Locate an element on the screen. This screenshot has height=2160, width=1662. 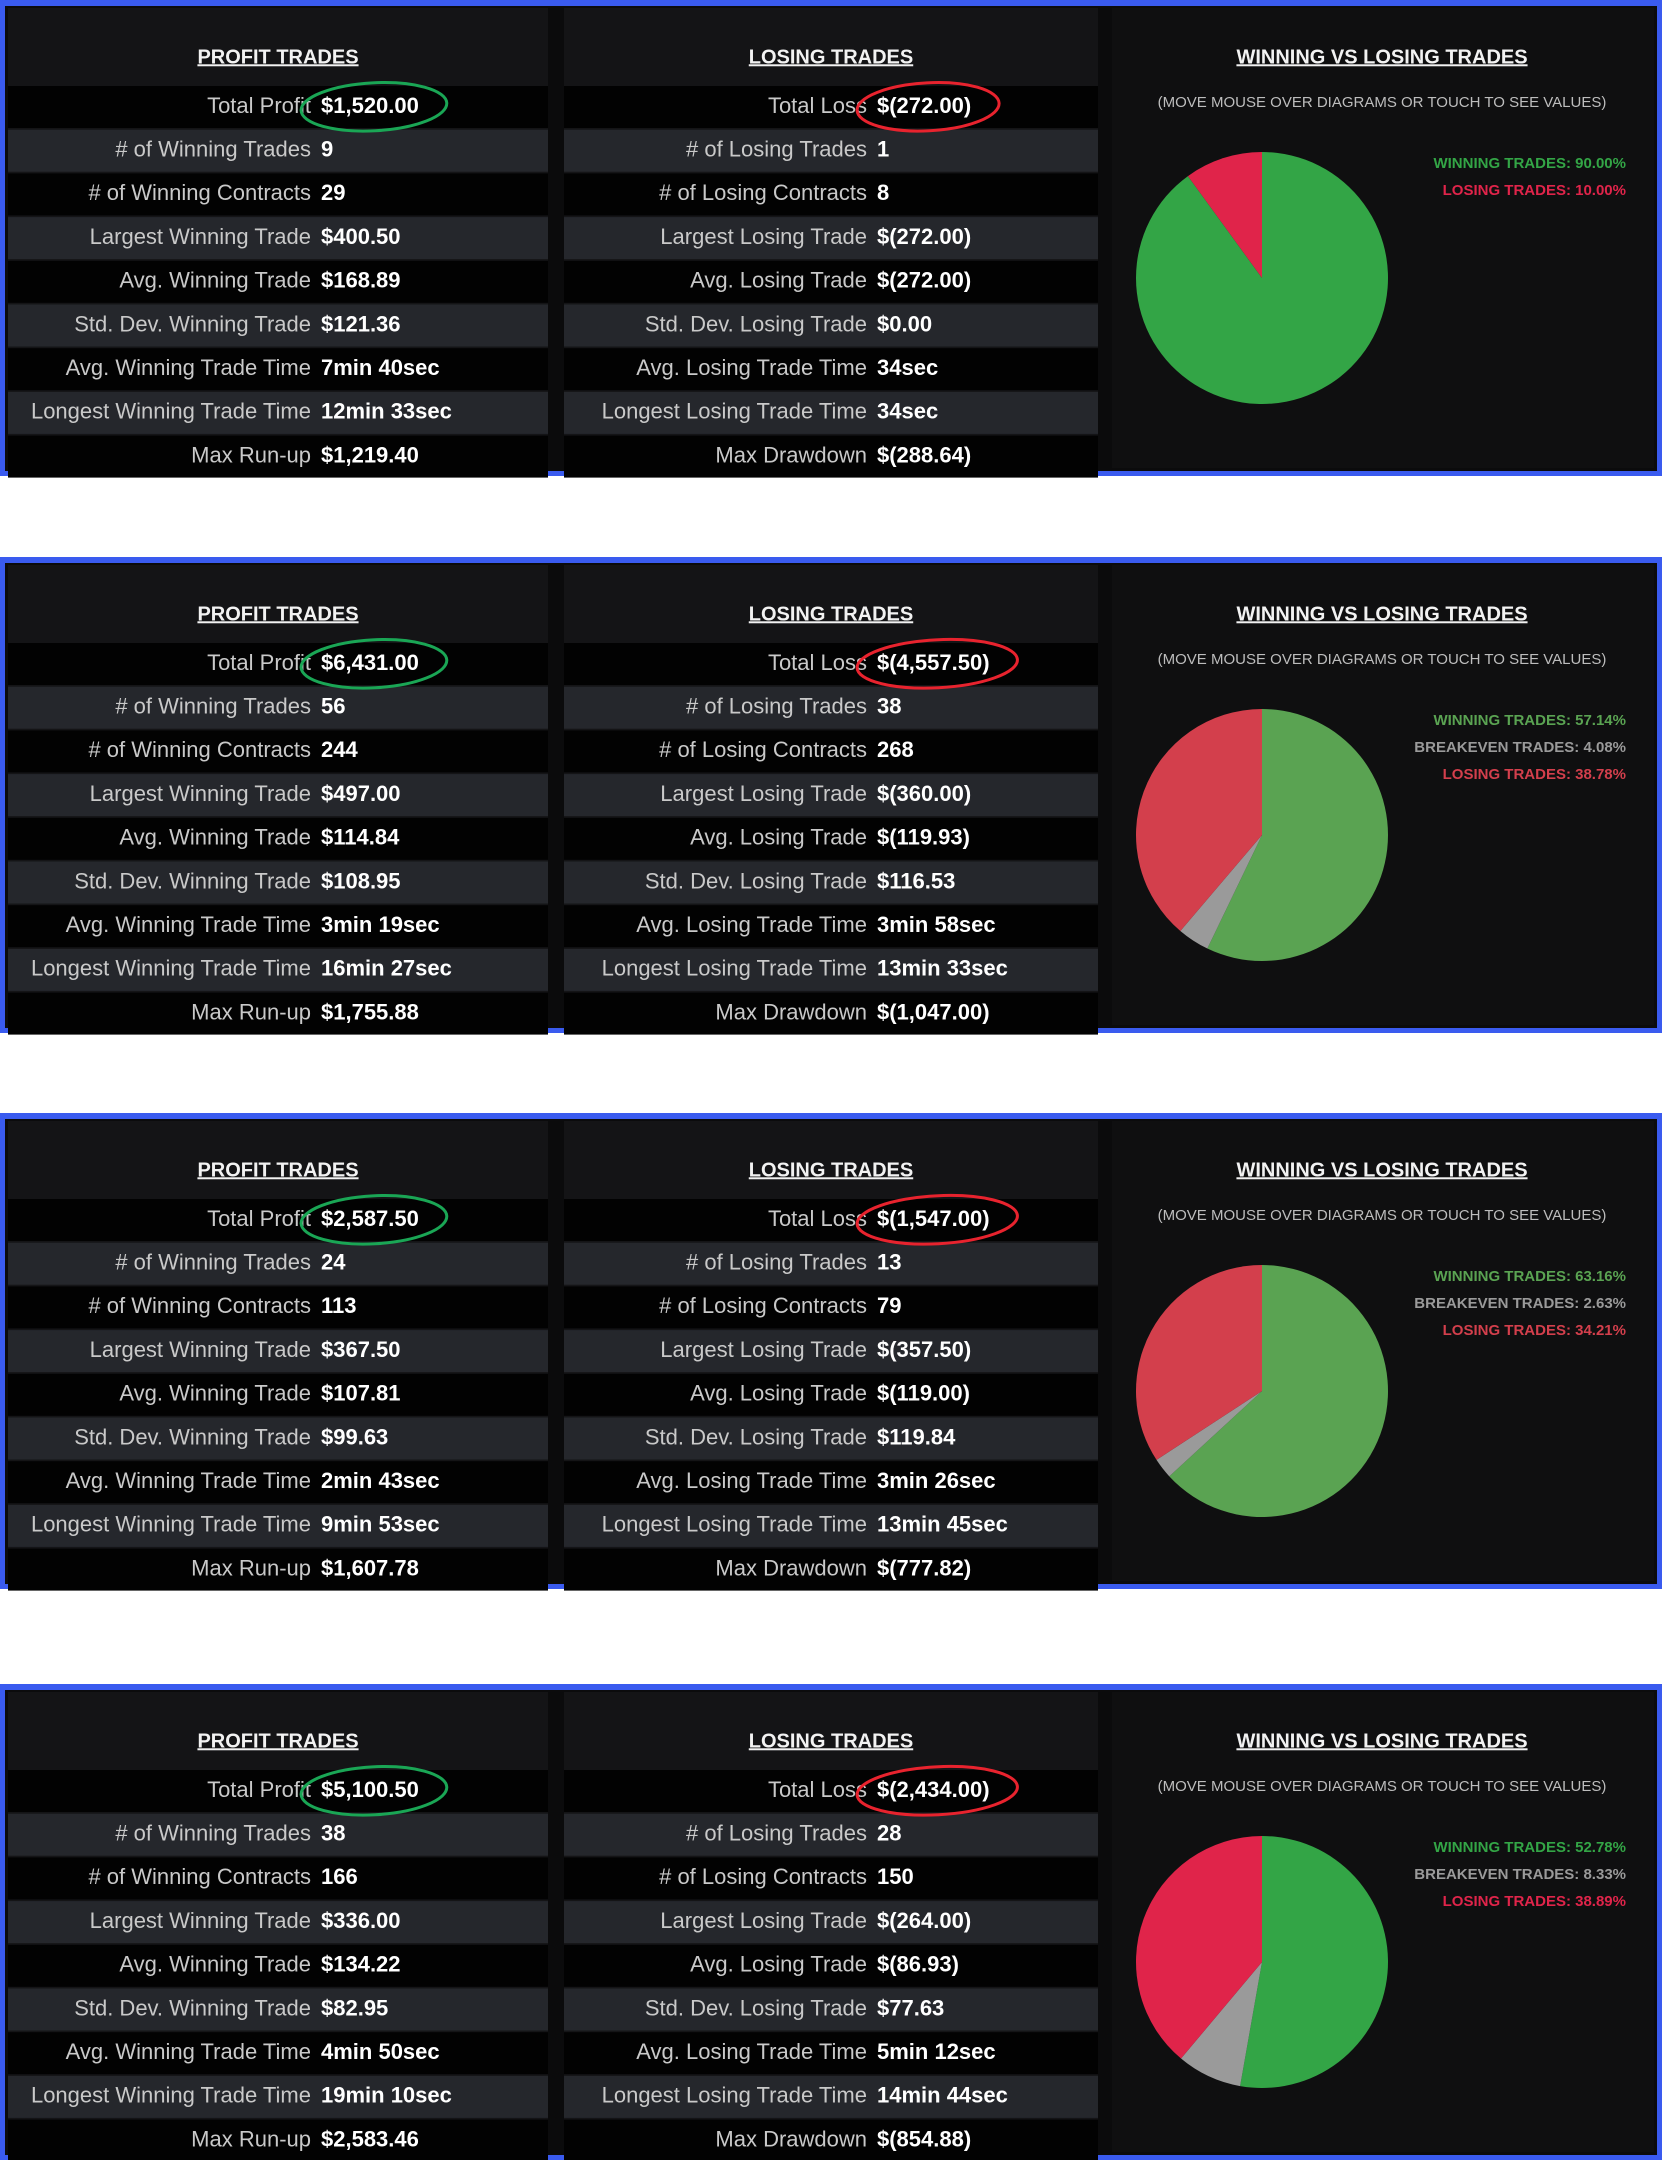
stat-value: $114.84 is located at coordinates (360, 837).